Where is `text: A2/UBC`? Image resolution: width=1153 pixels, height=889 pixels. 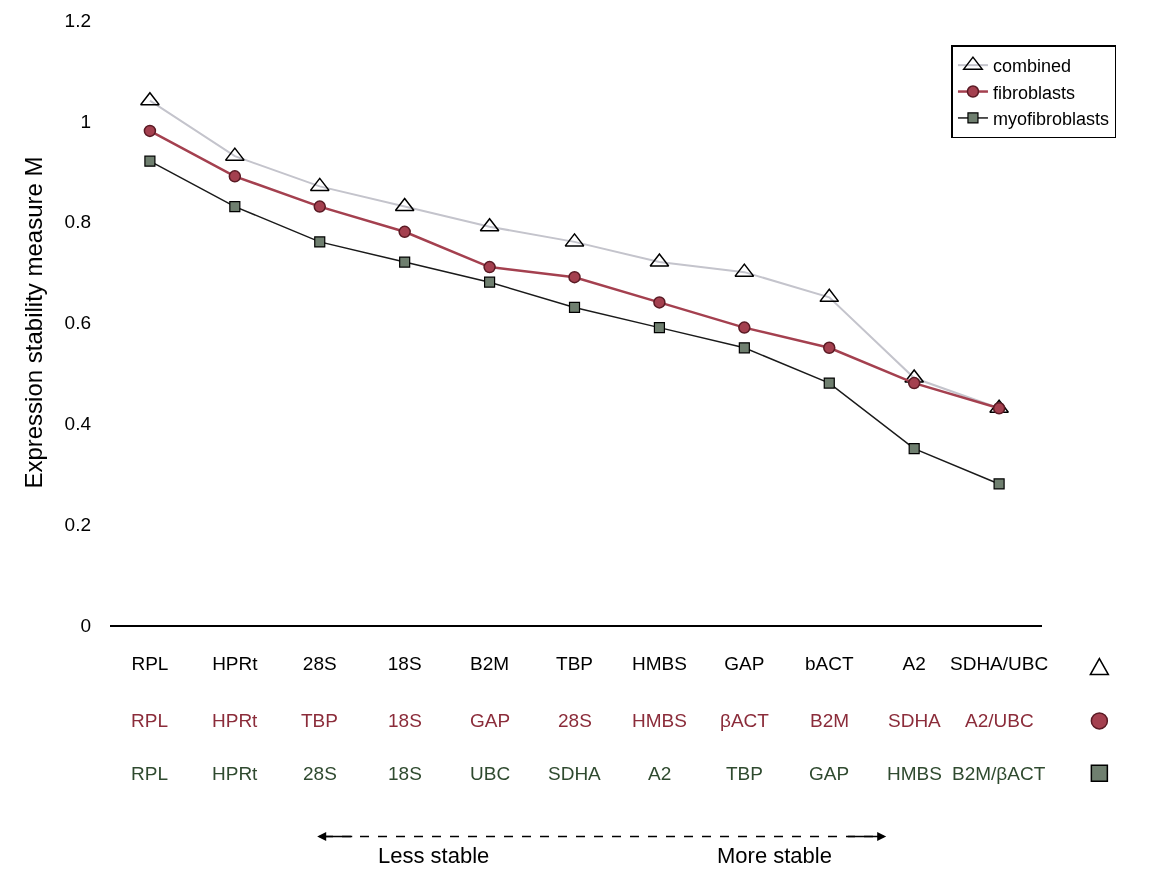 text: A2/UBC is located at coordinates (999, 720).